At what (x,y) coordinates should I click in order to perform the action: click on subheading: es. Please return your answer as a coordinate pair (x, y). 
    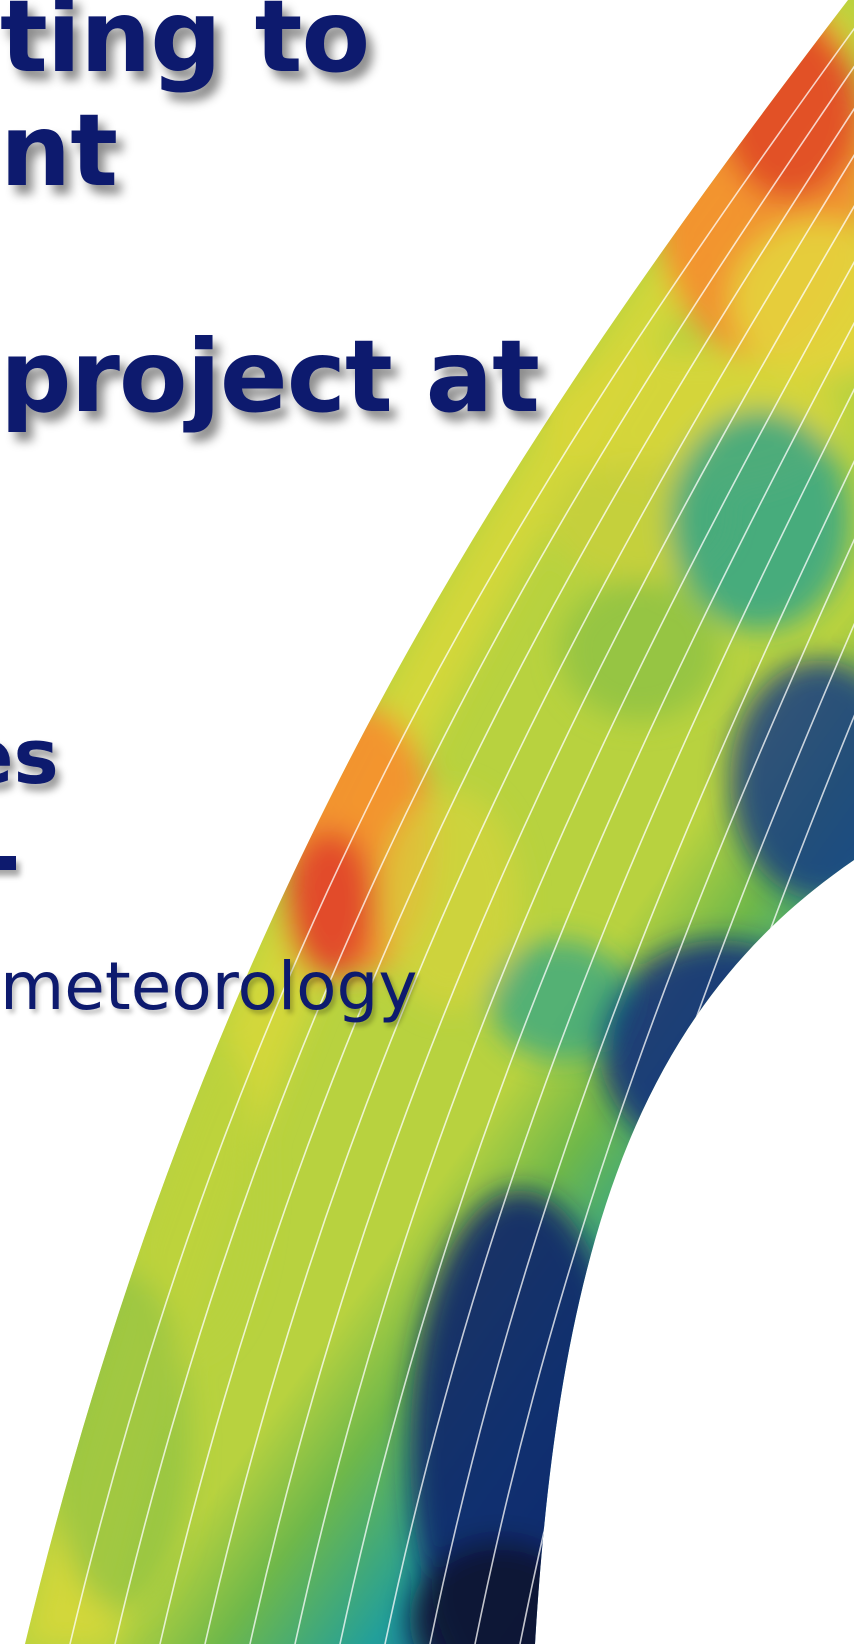
    Looking at the image, I should click on (29, 756).